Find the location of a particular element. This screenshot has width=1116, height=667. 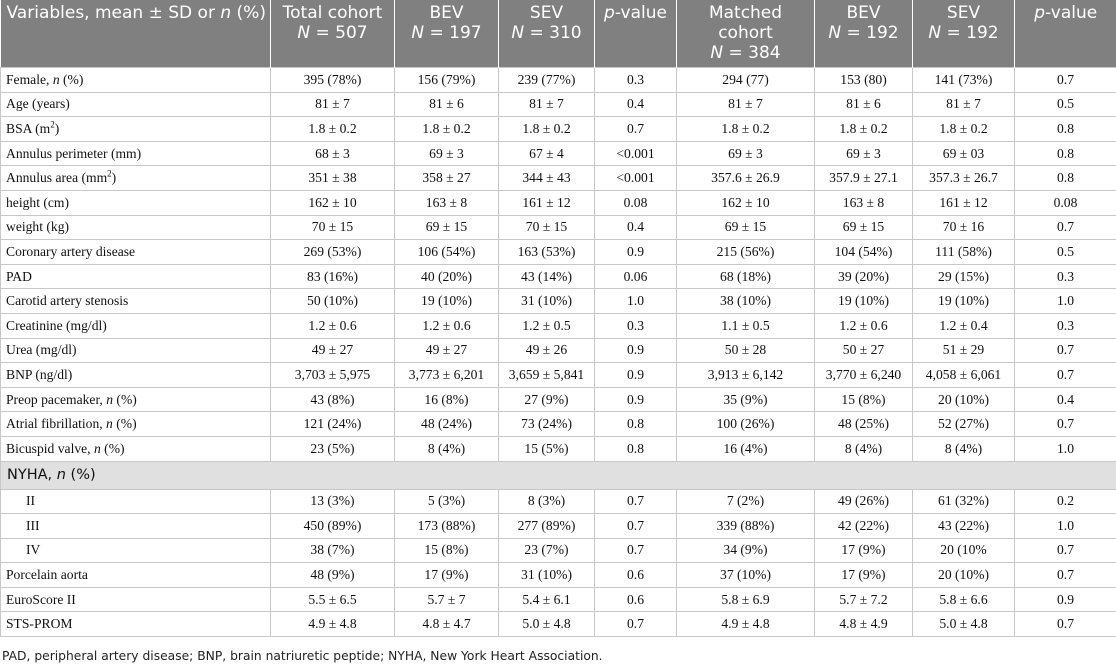

table-cell: 3,770 ± 6,240 is located at coordinates (863, 375).